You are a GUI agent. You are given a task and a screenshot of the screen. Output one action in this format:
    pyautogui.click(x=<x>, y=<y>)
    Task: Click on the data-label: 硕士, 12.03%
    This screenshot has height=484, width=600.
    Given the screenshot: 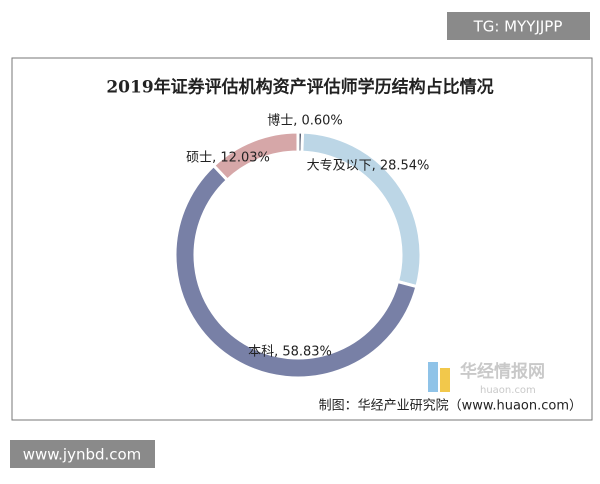 What is the action you would take?
    pyautogui.click(x=228, y=158)
    